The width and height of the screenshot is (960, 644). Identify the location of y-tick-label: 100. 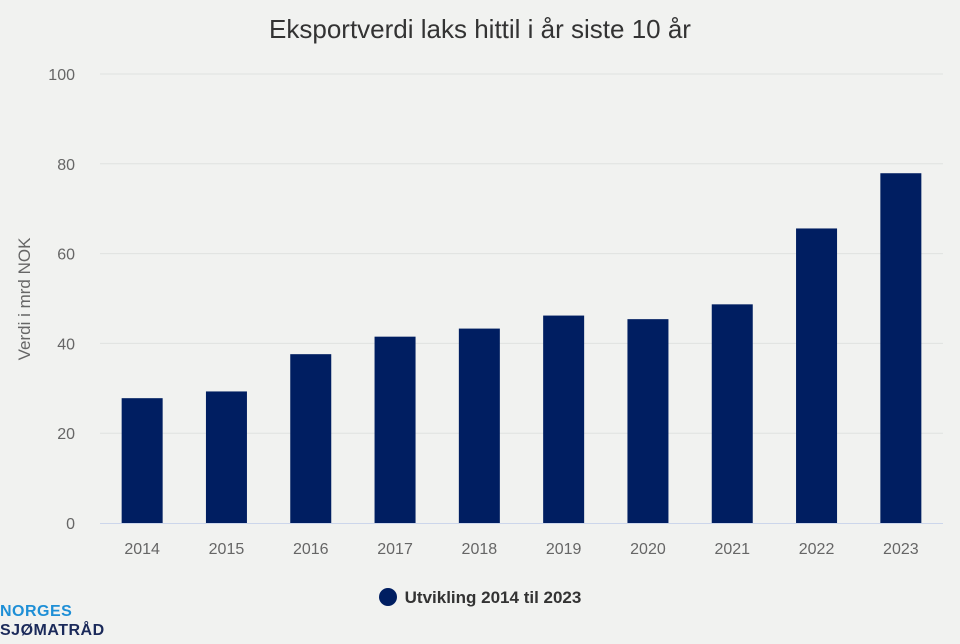
(61, 75).